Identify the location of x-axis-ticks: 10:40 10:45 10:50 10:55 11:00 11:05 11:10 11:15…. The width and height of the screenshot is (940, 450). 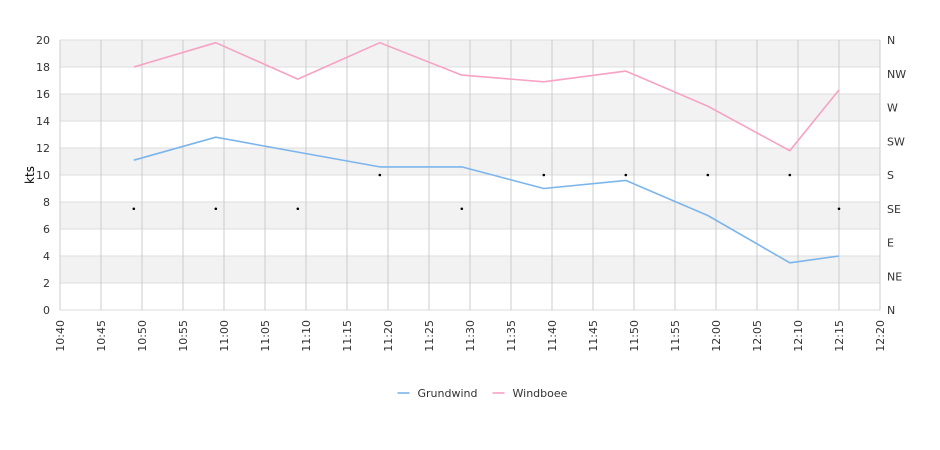
(470, 336).